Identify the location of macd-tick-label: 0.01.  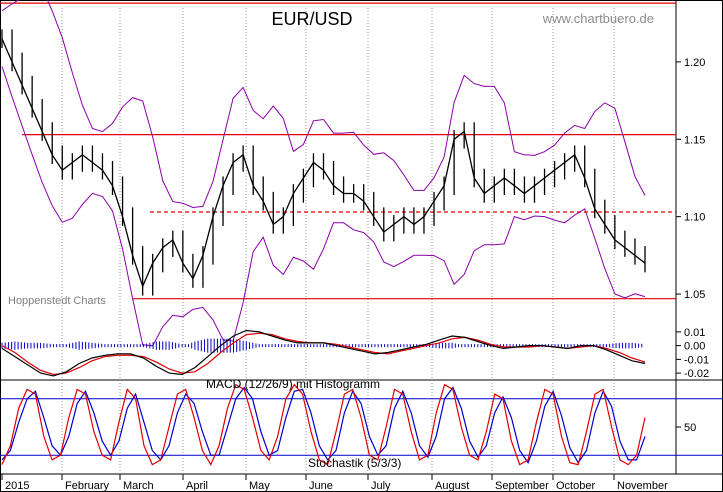
(694, 333).